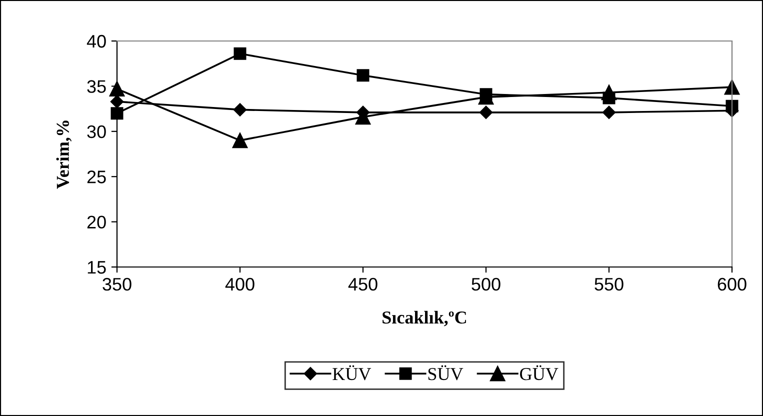 The height and width of the screenshot is (416, 763). What do you see at coordinates (117, 284) in the screenshot?
I see `x-tick-label: 350` at bounding box center [117, 284].